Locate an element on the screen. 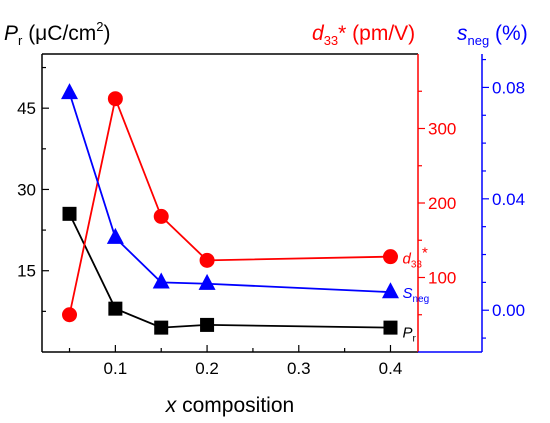  left-axis-title: Pr (μC/cm2) is located at coordinates (57, 33).